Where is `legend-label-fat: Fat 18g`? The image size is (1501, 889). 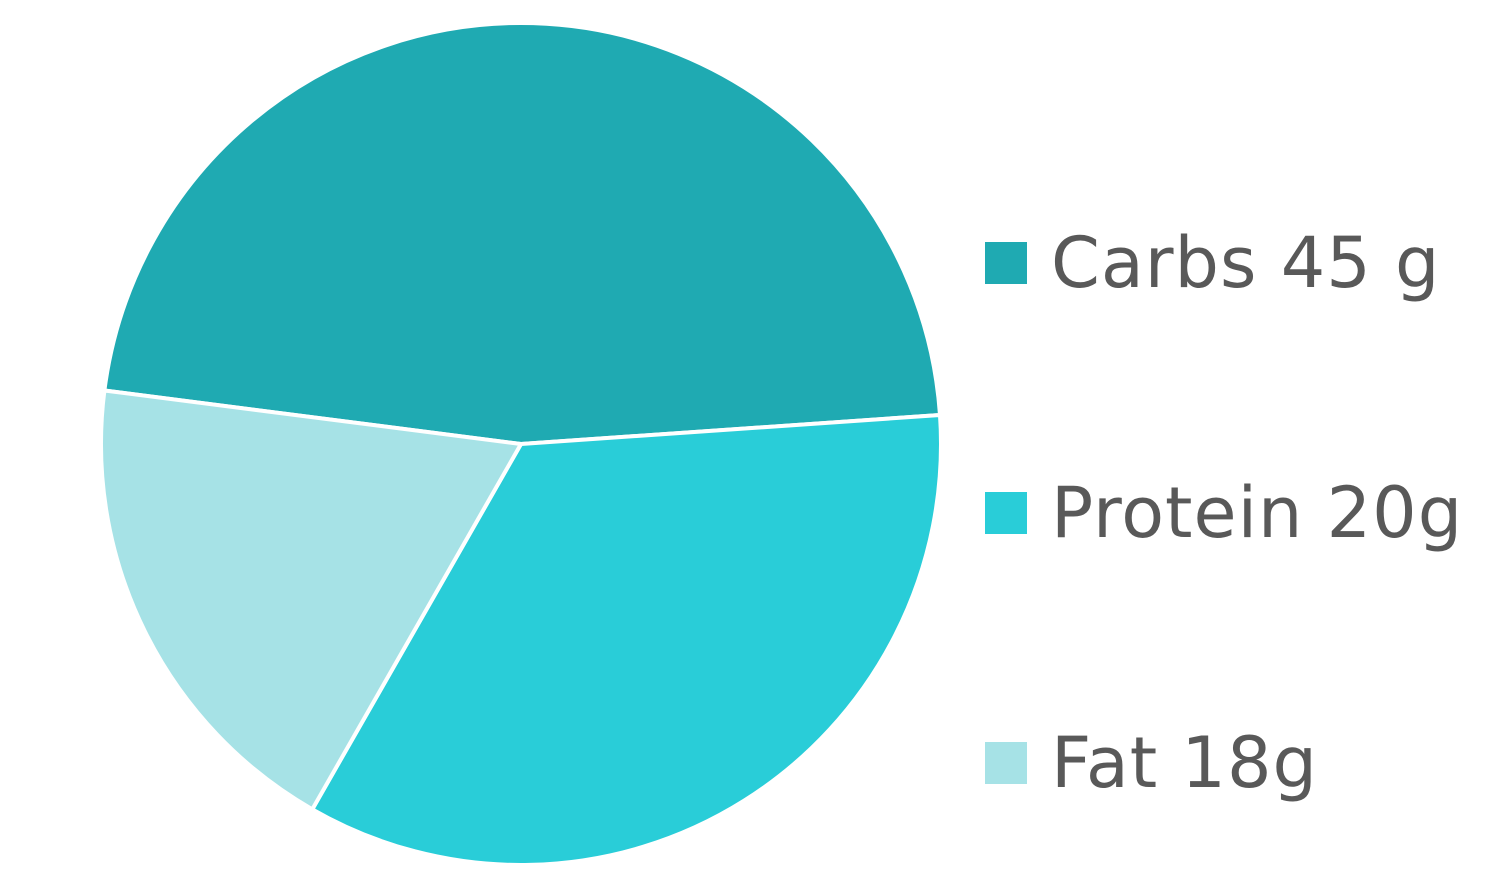
legend-label-fat: Fat 18g is located at coordinates (1184, 763).